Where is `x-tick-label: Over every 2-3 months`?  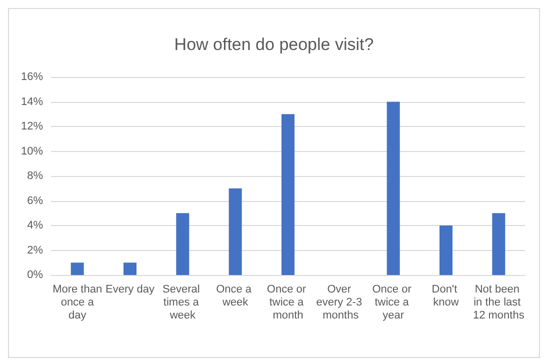
x-tick-label: Over every 2-3 months is located at coordinates (341, 303).